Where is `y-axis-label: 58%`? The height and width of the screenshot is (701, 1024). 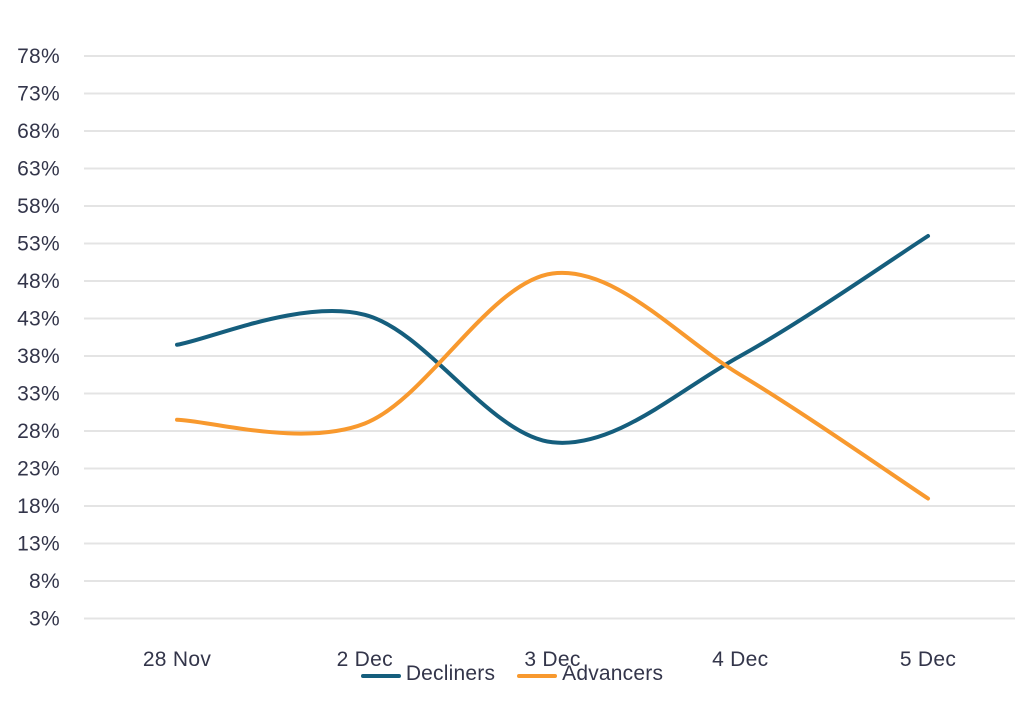 y-axis-label: 58% is located at coordinates (38, 206).